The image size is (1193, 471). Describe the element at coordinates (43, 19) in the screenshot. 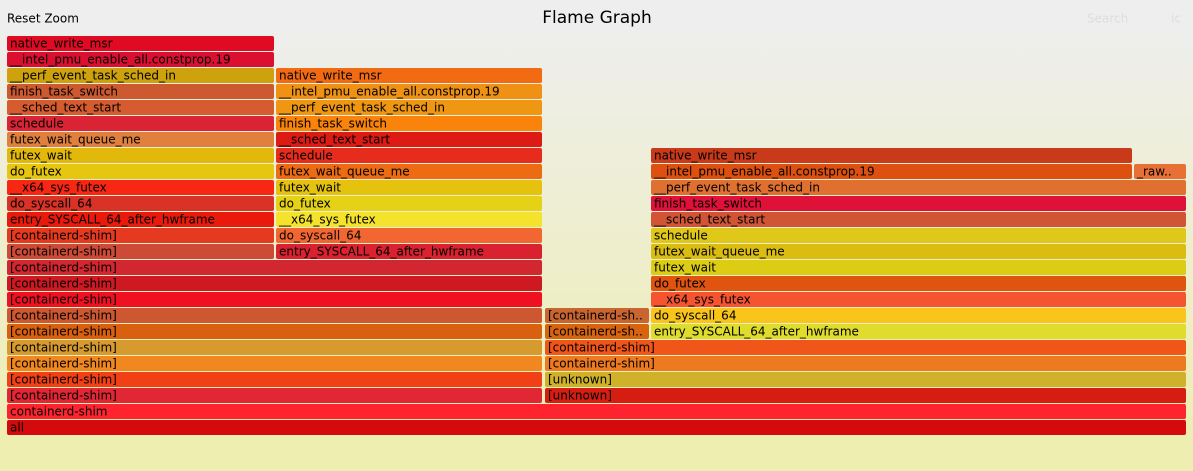

I see `reset-zoom: Reset Zoom` at that location.